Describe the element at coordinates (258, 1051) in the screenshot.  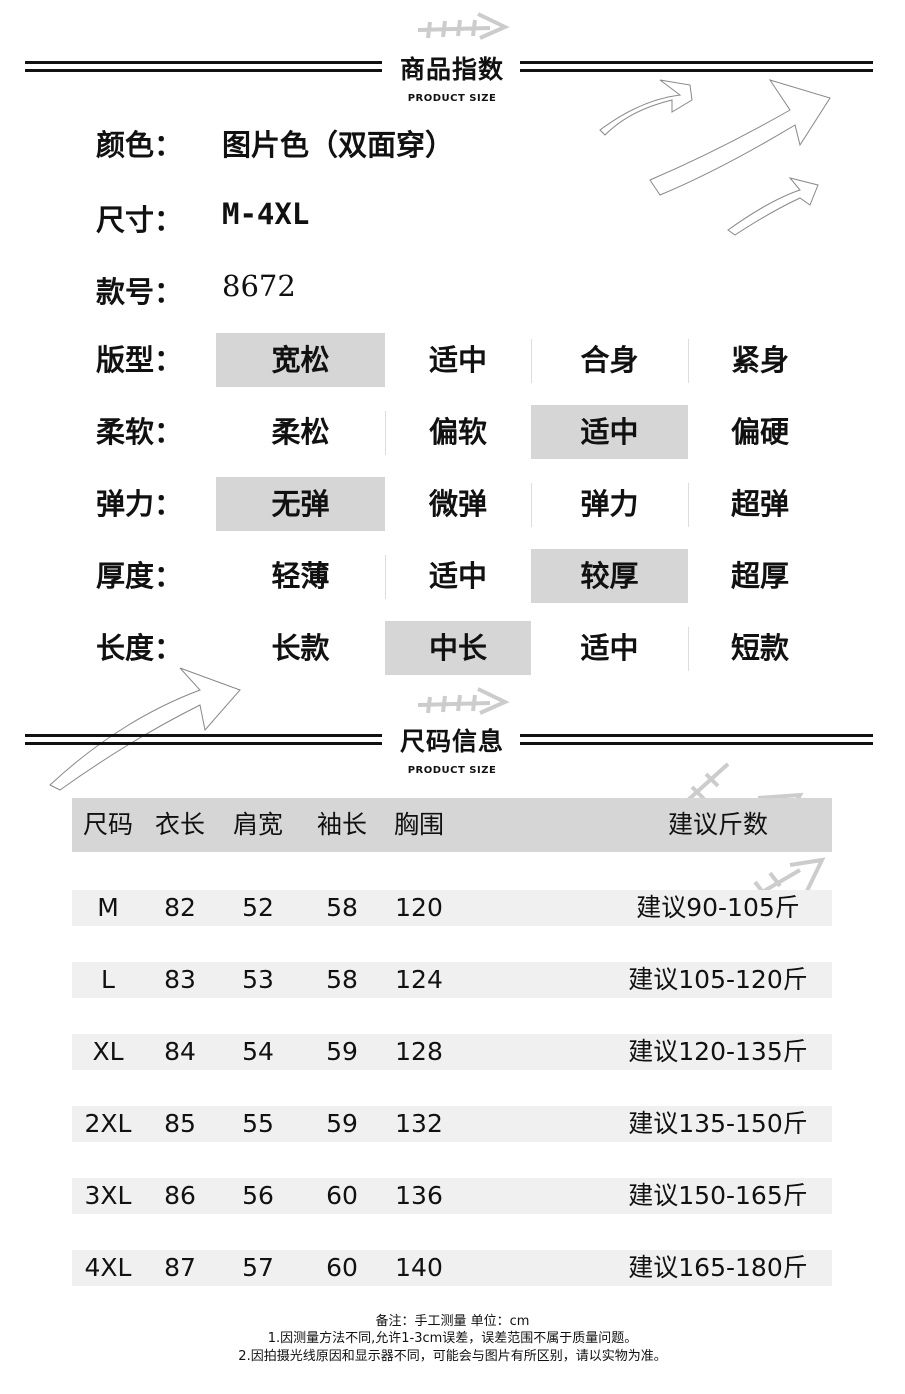
I see `table-cell: 54` at that location.